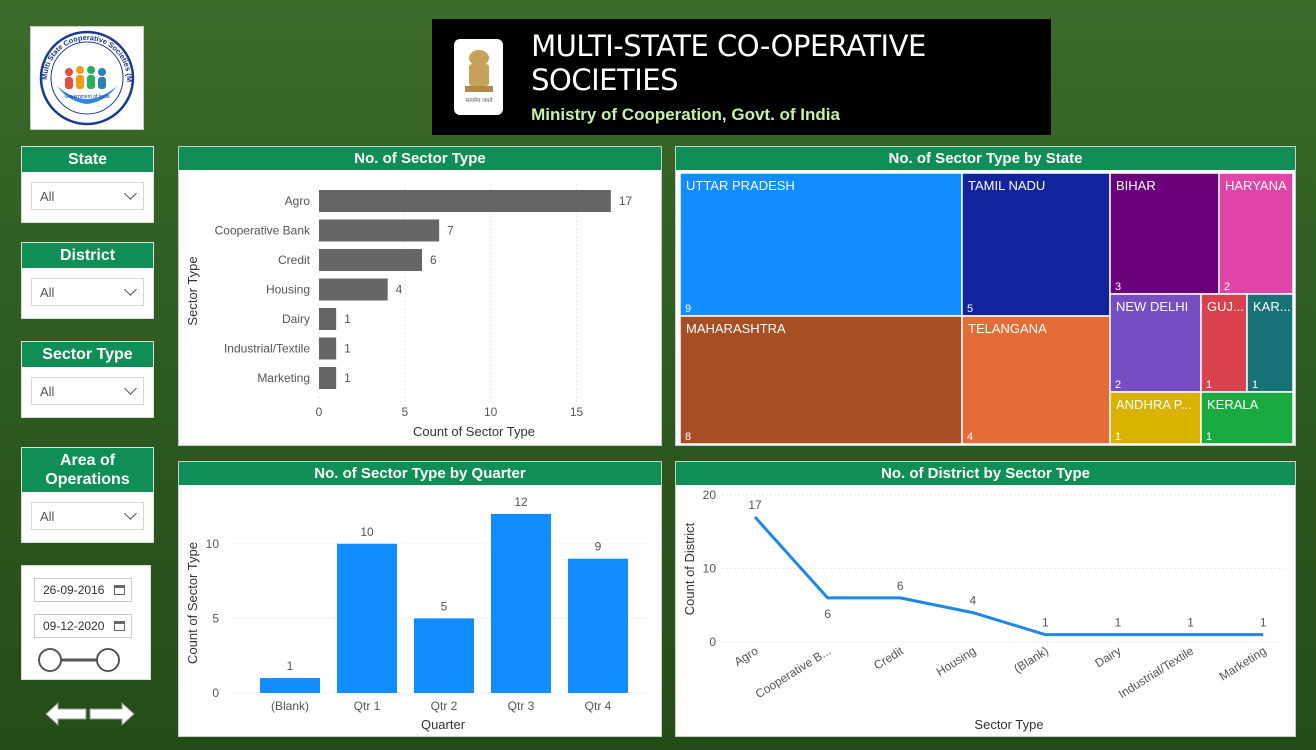 The height and width of the screenshot is (750, 1316). I want to click on sector-type-dropdown-value: All, so click(47, 391).